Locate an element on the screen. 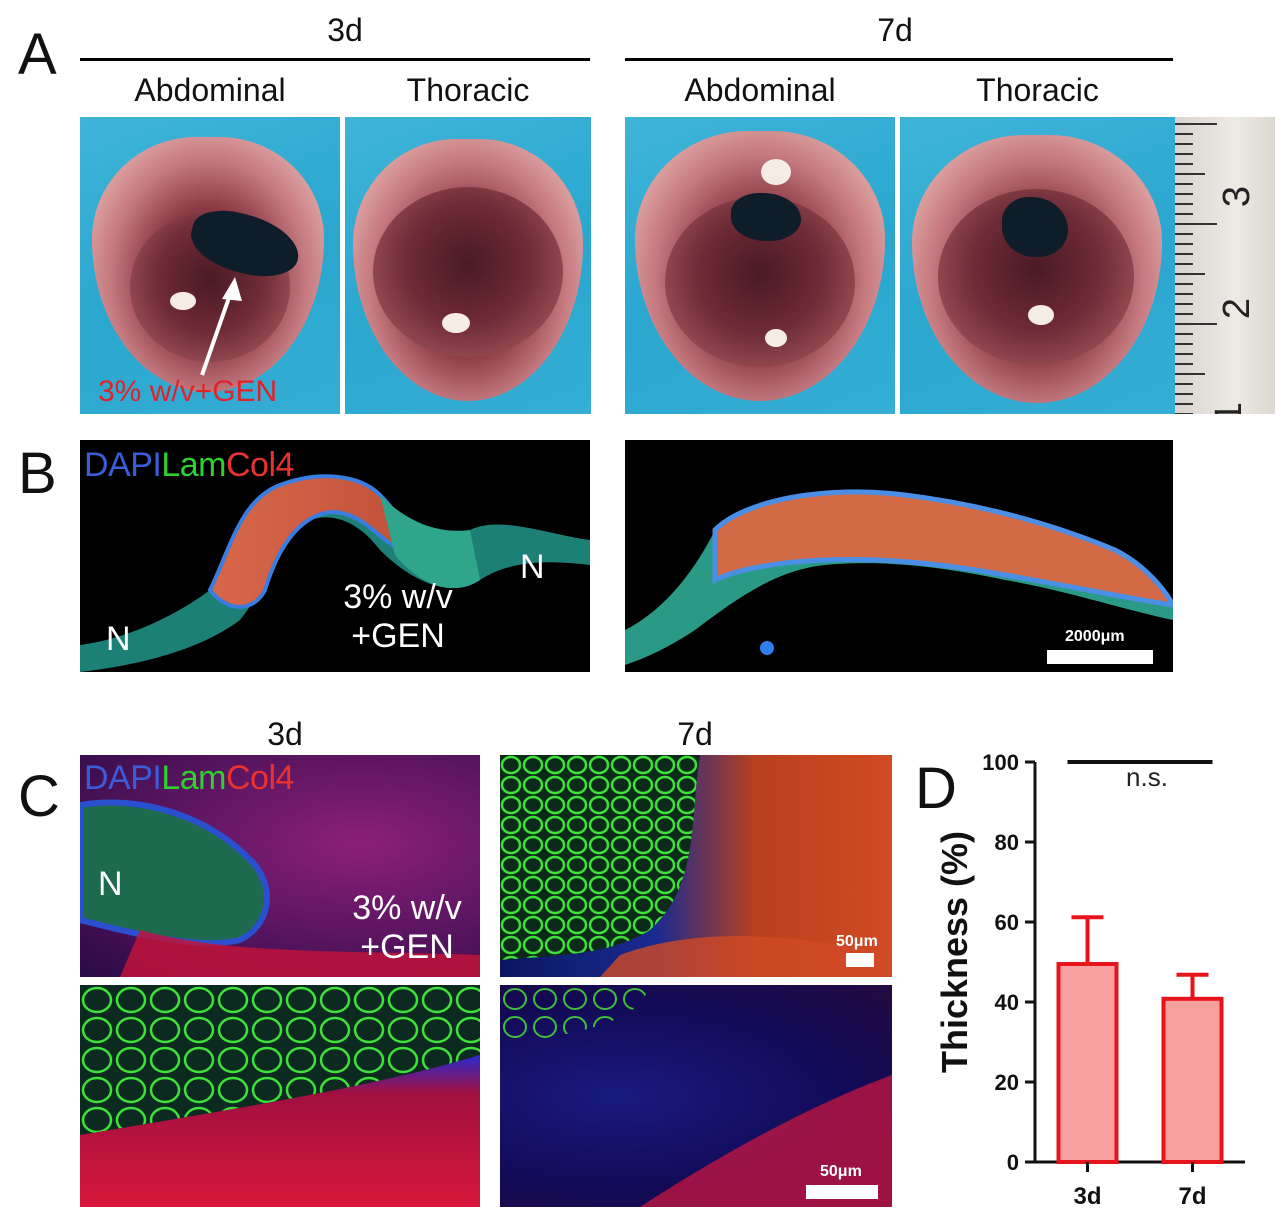 This screenshot has width=1280, height=1229. significance-label: n.s. is located at coordinates (1147, 777).